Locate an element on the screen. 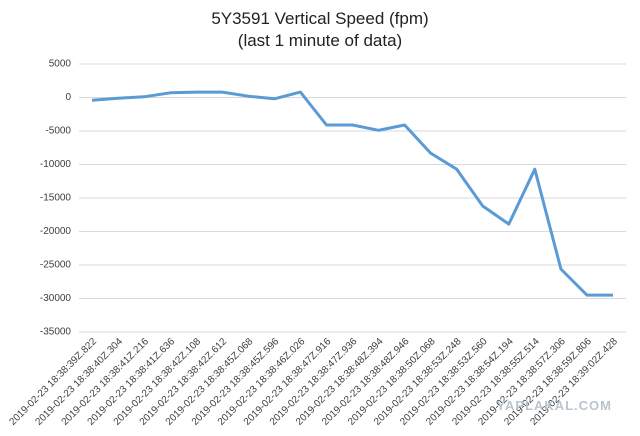 This screenshot has height=436, width=640. y-tick-label: -5000 is located at coordinates (58, 131).